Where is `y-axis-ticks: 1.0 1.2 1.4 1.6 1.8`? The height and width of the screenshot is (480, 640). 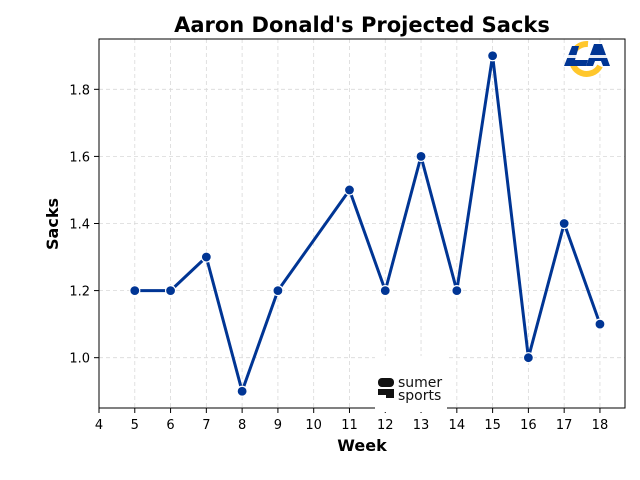 y-axis-ticks: 1.0 1.2 1.4 1.6 1.8 is located at coordinates (84, 225).